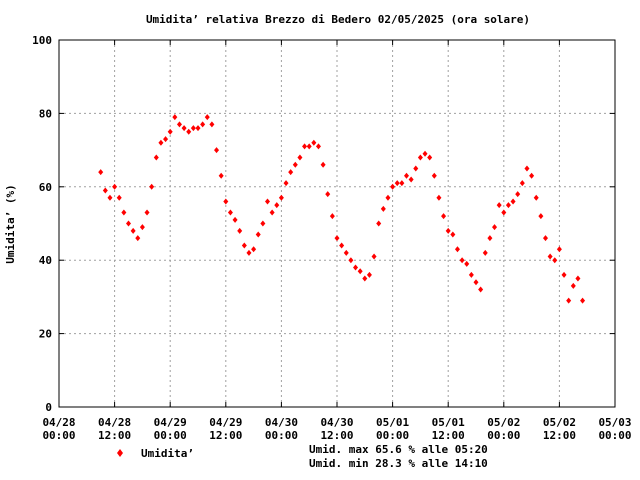 This screenshot has width=640, height=480. Describe the element at coordinates (45, 187) in the screenshot. I see `y-tick-label: 60` at that location.